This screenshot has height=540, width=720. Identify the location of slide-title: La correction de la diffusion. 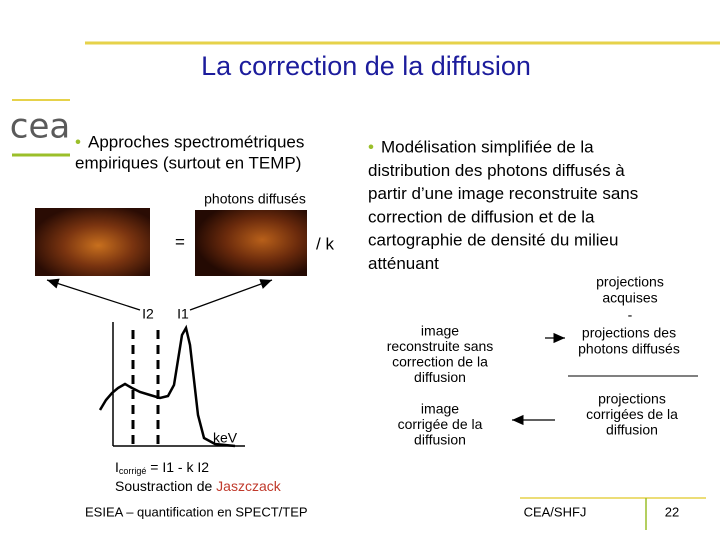
(366, 66).